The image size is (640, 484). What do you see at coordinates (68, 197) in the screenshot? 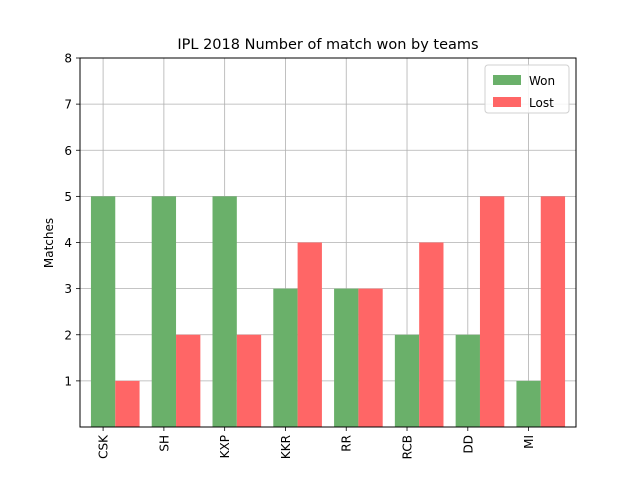
I see `y-tick-label: 5` at bounding box center [68, 197].